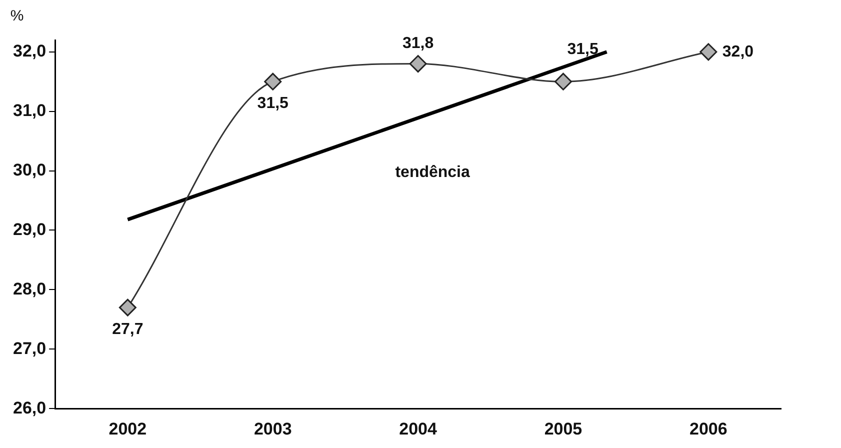 This screenshot has height=448, width=841. Describe the element at coordinates (29, 110) in the screenshot. I see `y-tick-label: 31,0` at that location.